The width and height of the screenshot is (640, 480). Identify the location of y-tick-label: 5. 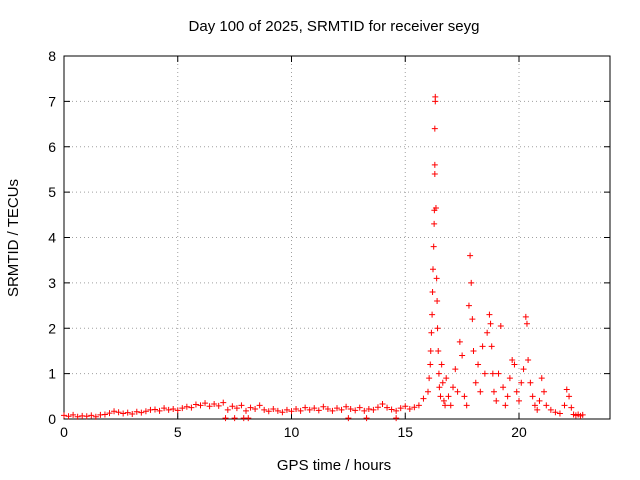
(52, 192).